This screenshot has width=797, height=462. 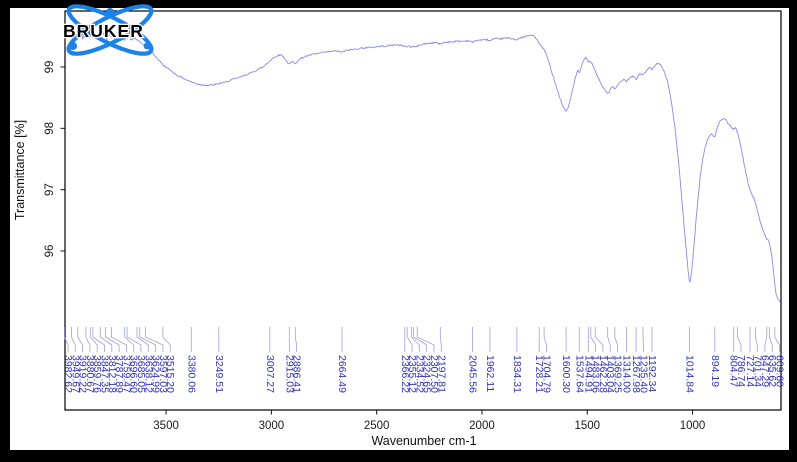 I want to click on peak-label: 3597.03, so click(x=163, y=374).